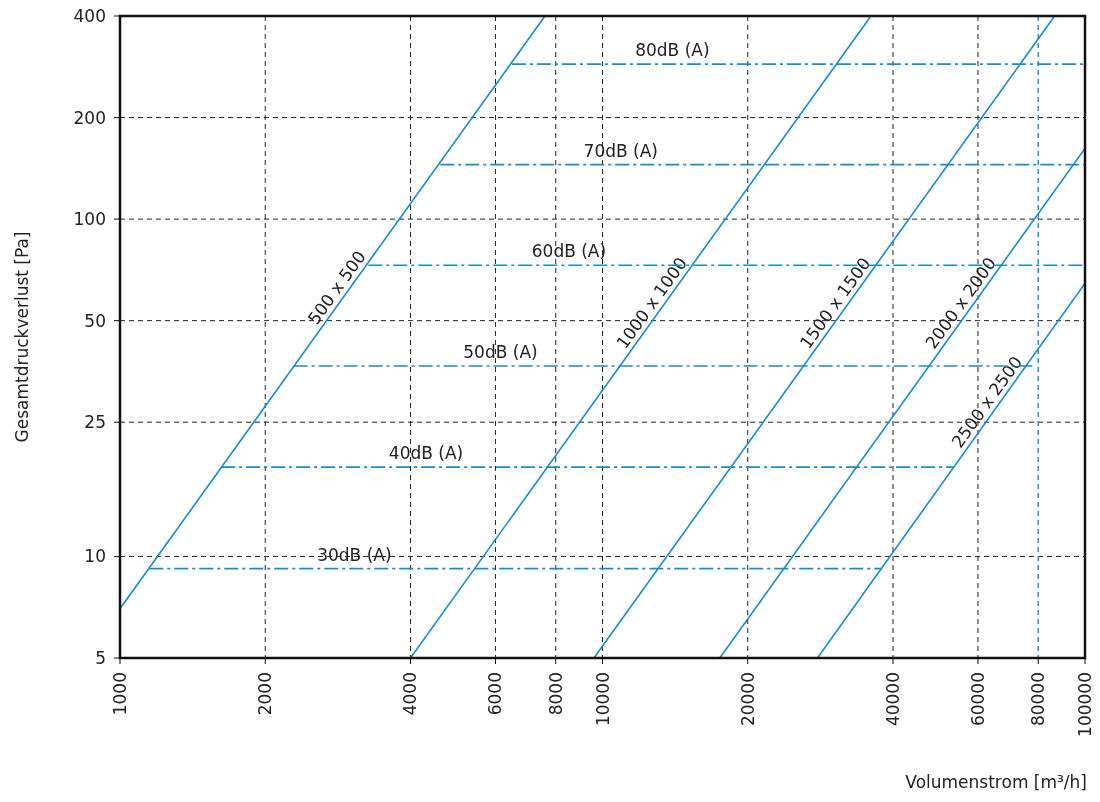 The height and width of the screenshot is (802, 1100). What do you see at coordinates (747, 699) in the screenshot?
I see `x-tick-label: 20000` at bounding box center [747, 699].